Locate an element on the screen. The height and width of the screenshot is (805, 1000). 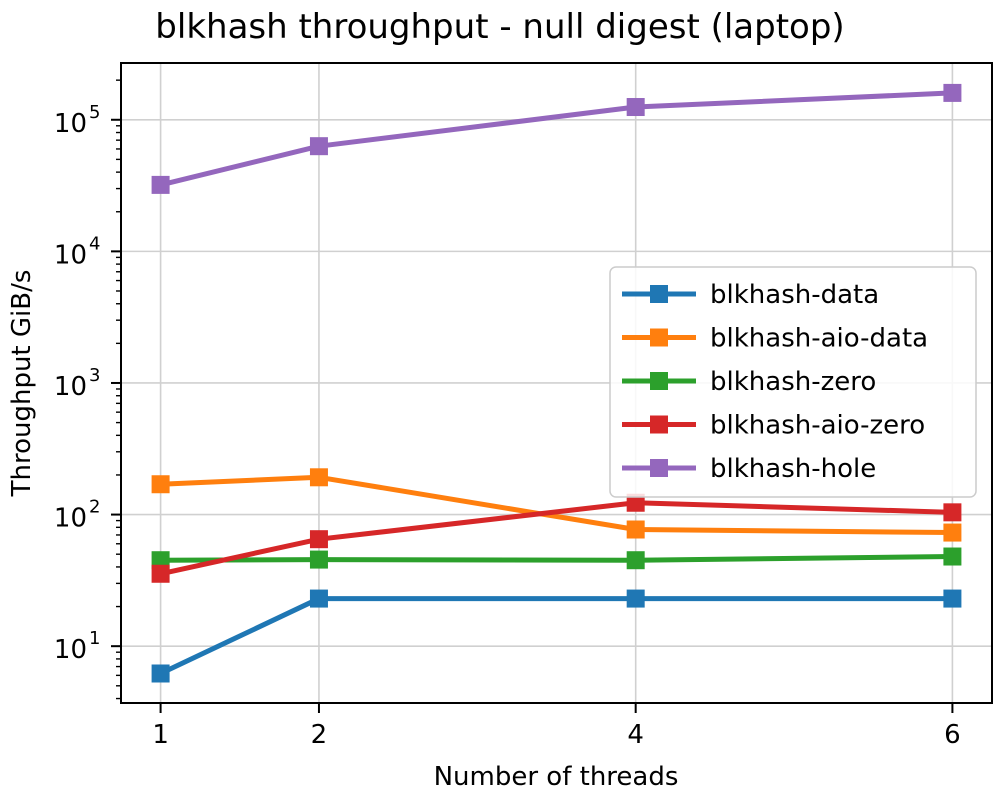
legend-item: blkhash-data is located at coordinates (750, 295).